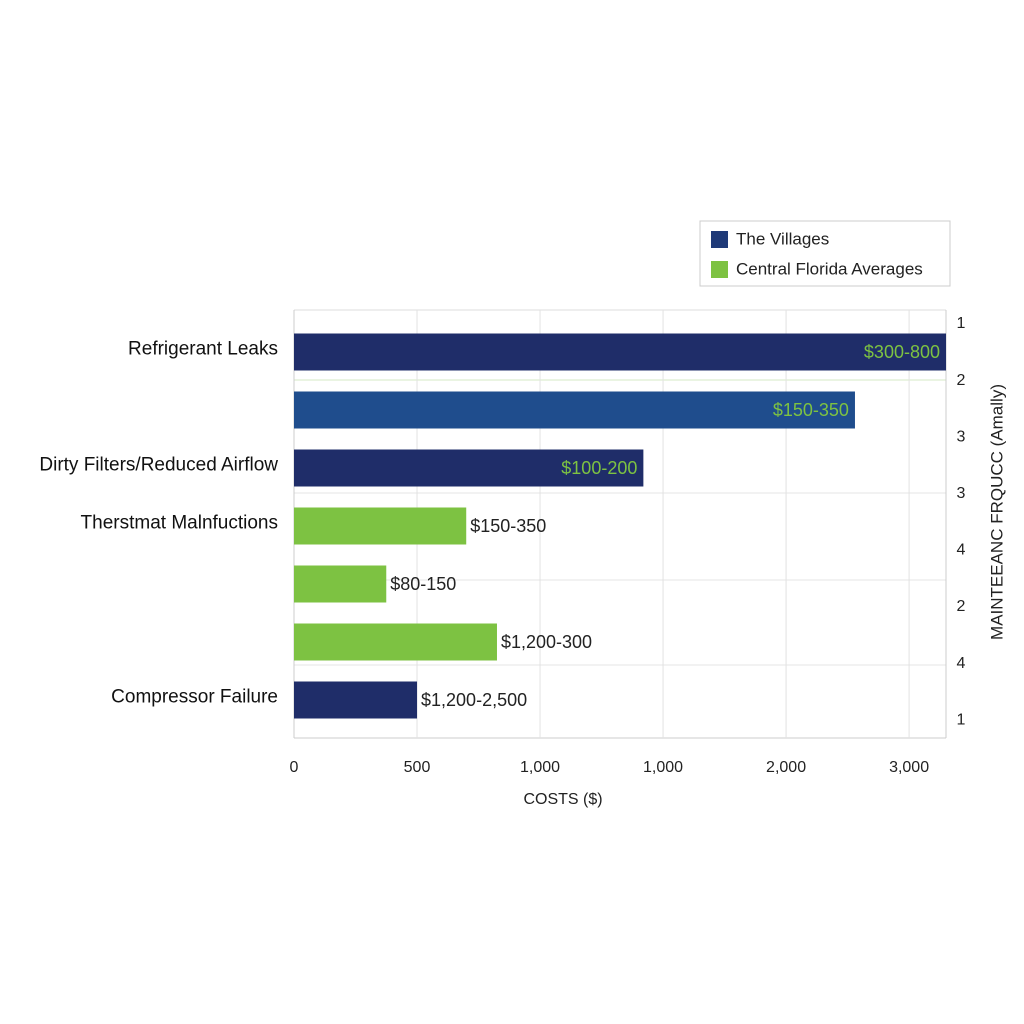 This screenshot has width=1024, height=1024. Describe the element at coordinates (996, 512) in the screenshot. I see `y2-axis-title: MAINTEEANC FRQUCC (Amally)` at that location.